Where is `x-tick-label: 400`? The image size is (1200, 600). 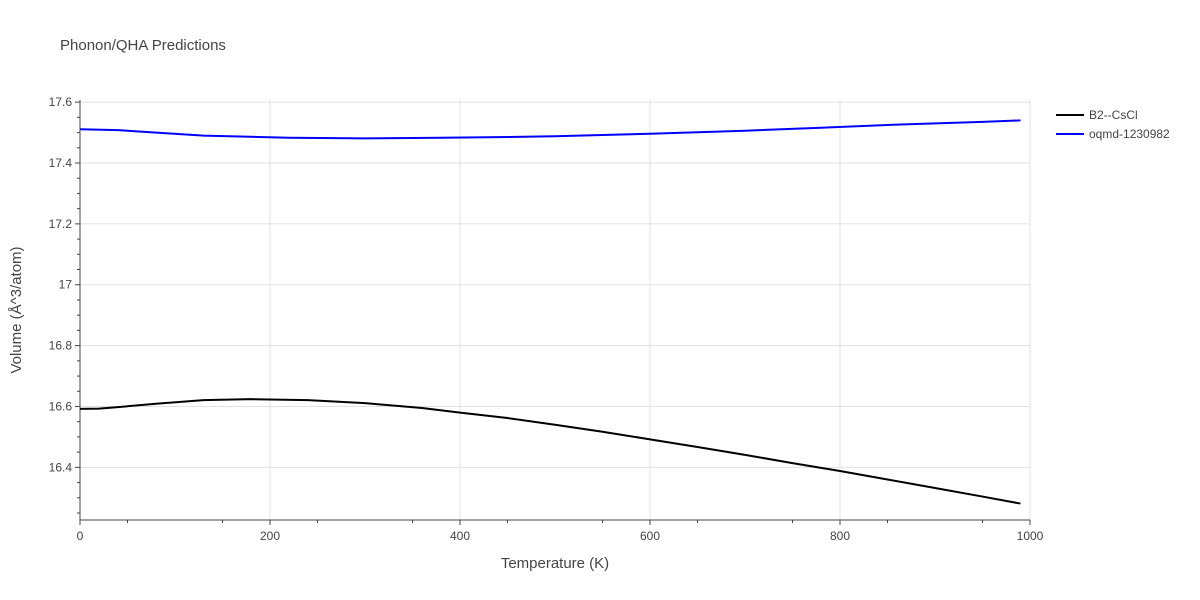
x-tick-label: 400 is located at coordinates (460, 536).